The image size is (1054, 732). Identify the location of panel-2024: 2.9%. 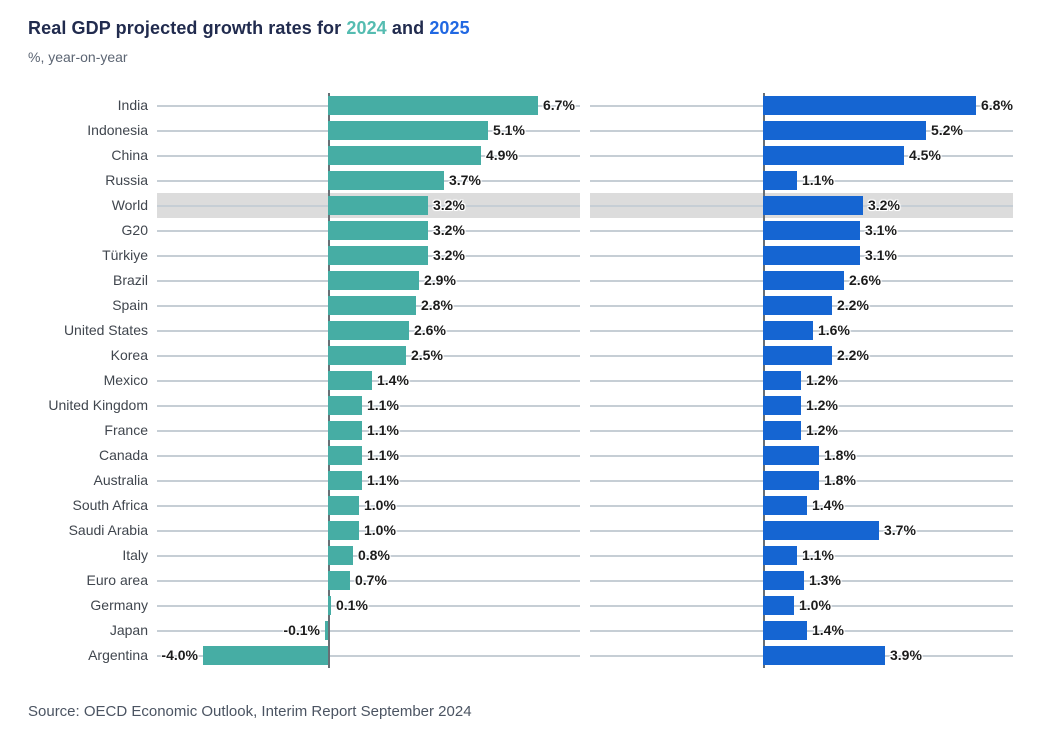
(368, 280).